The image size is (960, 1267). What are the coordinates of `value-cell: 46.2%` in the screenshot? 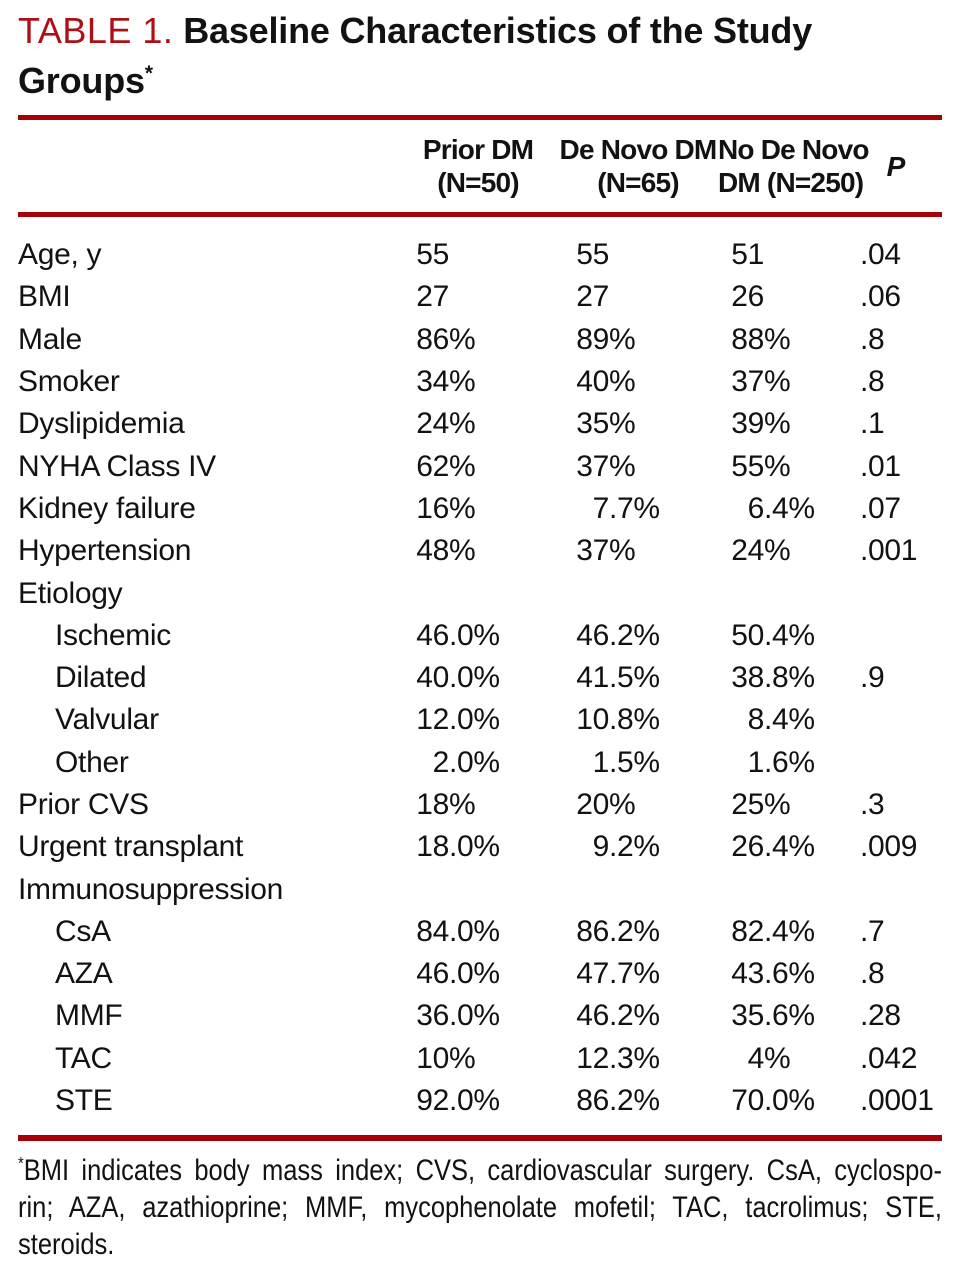 It's located at (638, 636).